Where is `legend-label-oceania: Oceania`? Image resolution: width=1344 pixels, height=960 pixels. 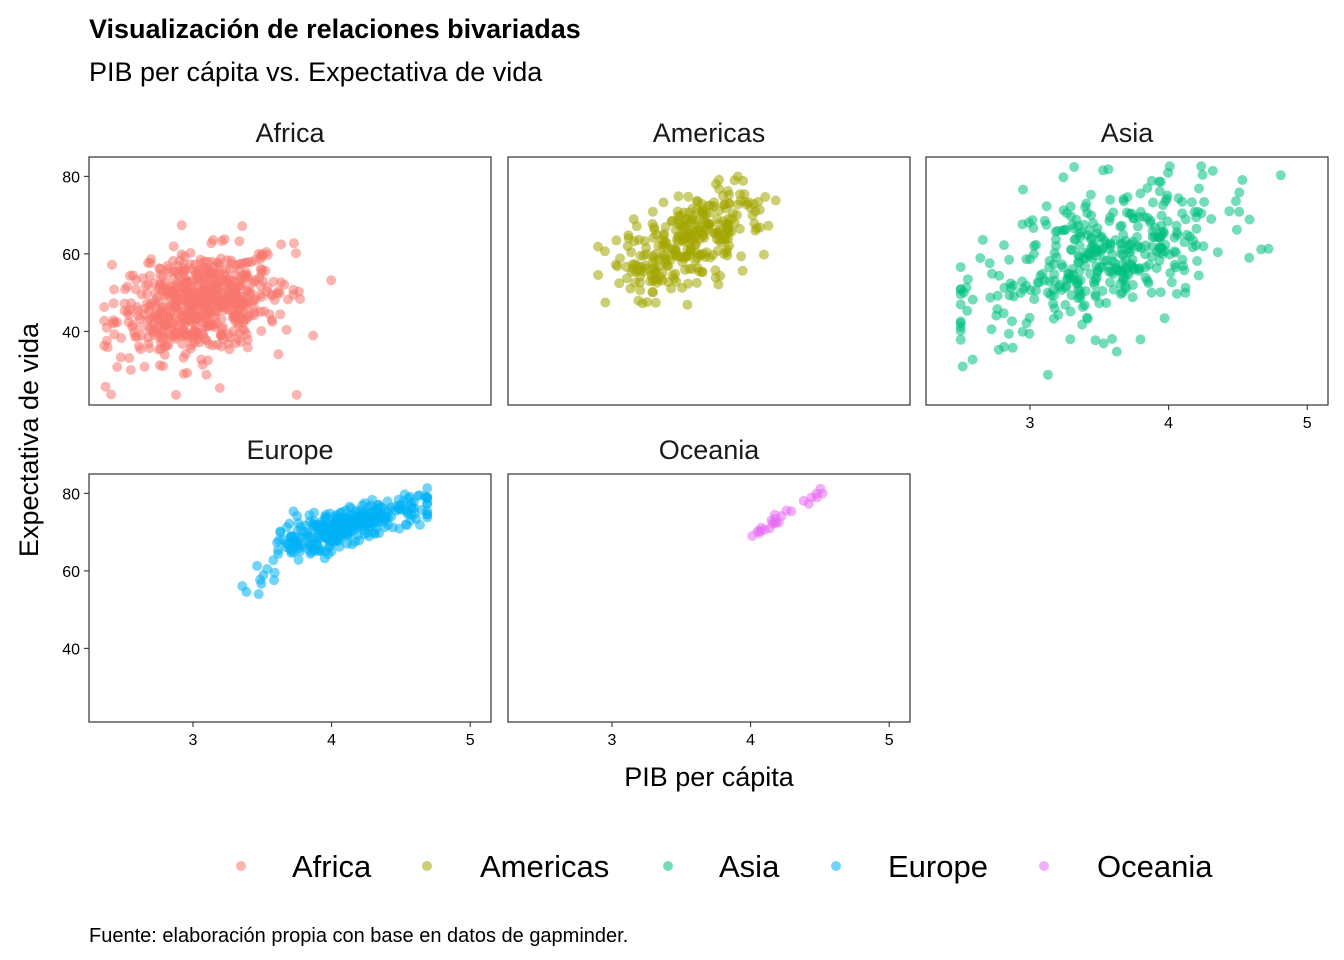
legend-label-oceania: Oceania is located at coordinates (1155, 866).